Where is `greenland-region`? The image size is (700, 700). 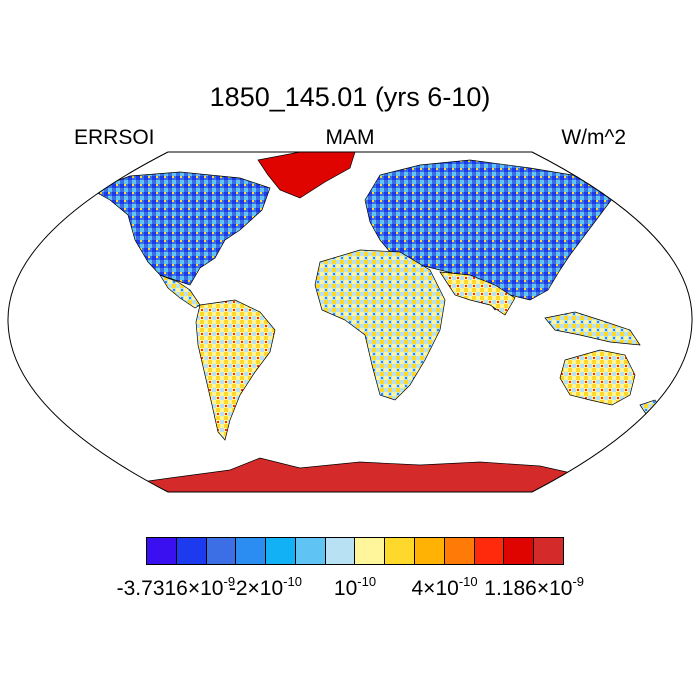 greenland-region is located at coordinates (306, 175).